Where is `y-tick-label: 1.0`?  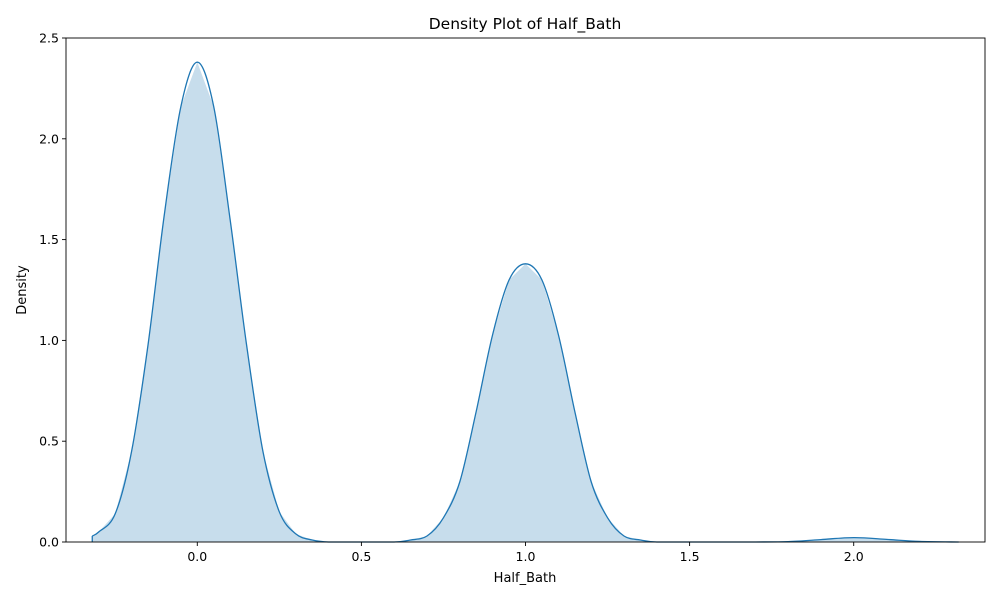
y-tick-label: 1.0 is located at coordinates (49, 340).